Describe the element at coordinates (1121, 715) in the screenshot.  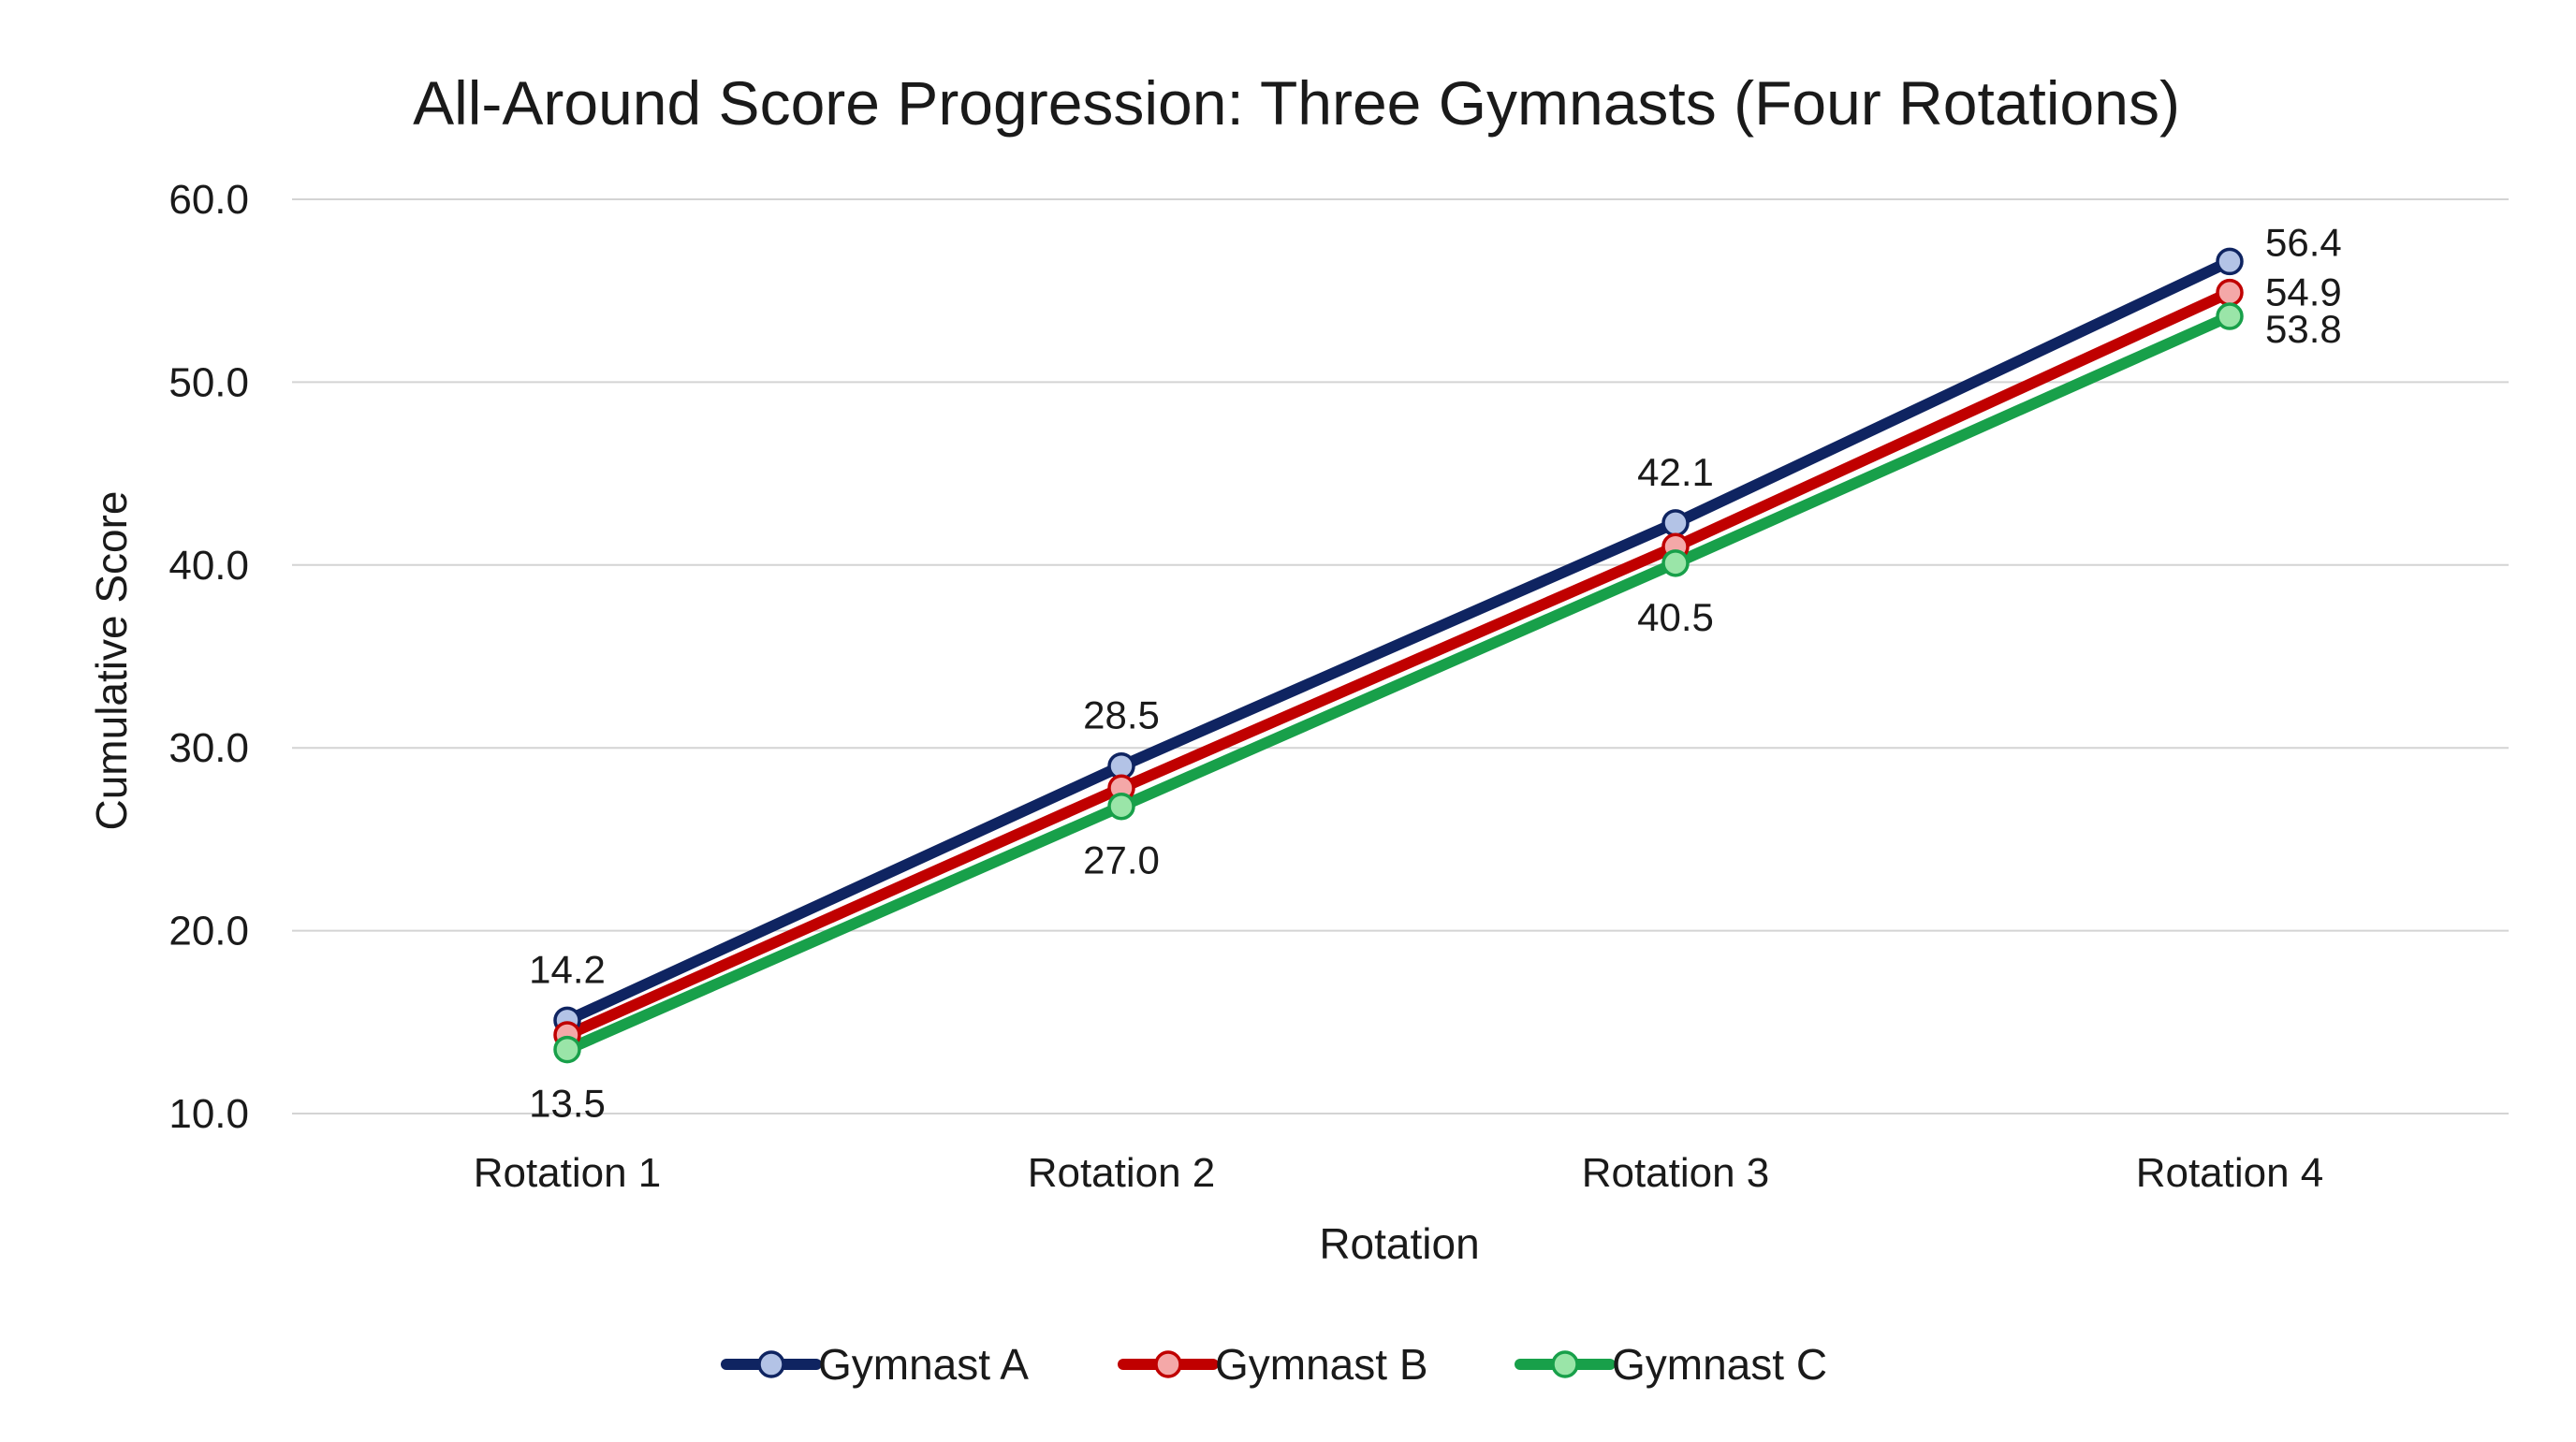
I see `data-label: 28.5` at that location.